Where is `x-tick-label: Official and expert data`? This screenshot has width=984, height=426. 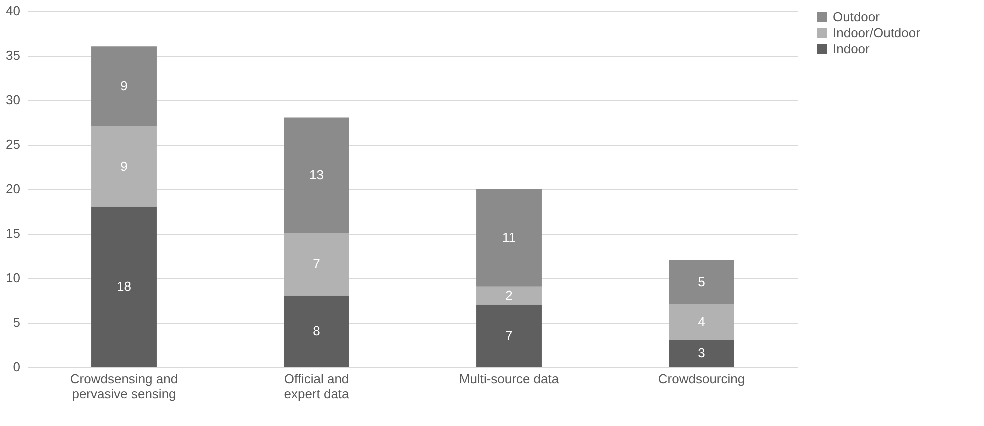
x-tick-label: Official and expert data is located at coordinates (317, 387).